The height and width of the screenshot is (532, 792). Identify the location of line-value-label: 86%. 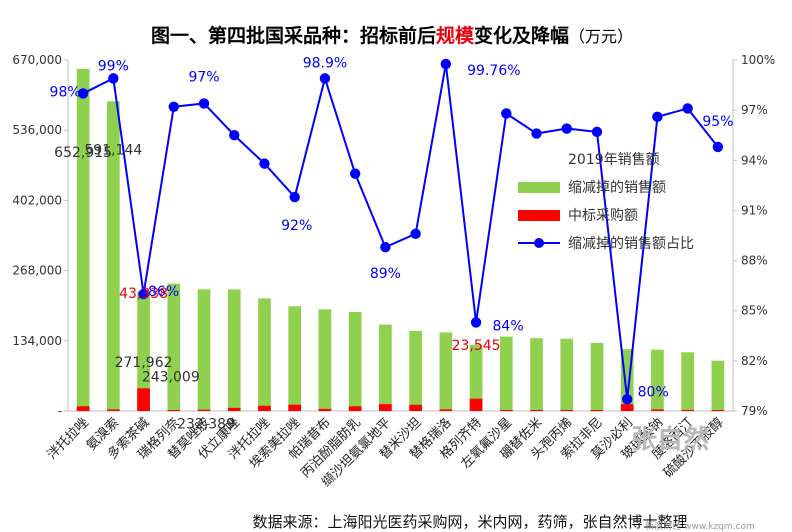
(163, 292).